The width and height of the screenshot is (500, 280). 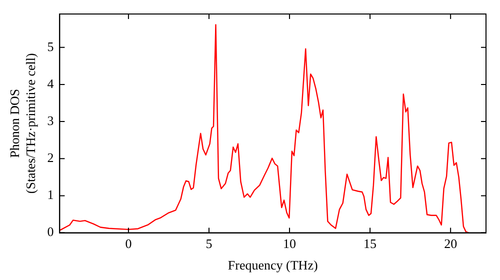 What do you see at coordinates (209, 244) in the screenshot?
I see `x-tick-label: 5` at bounding box center [209, 244].